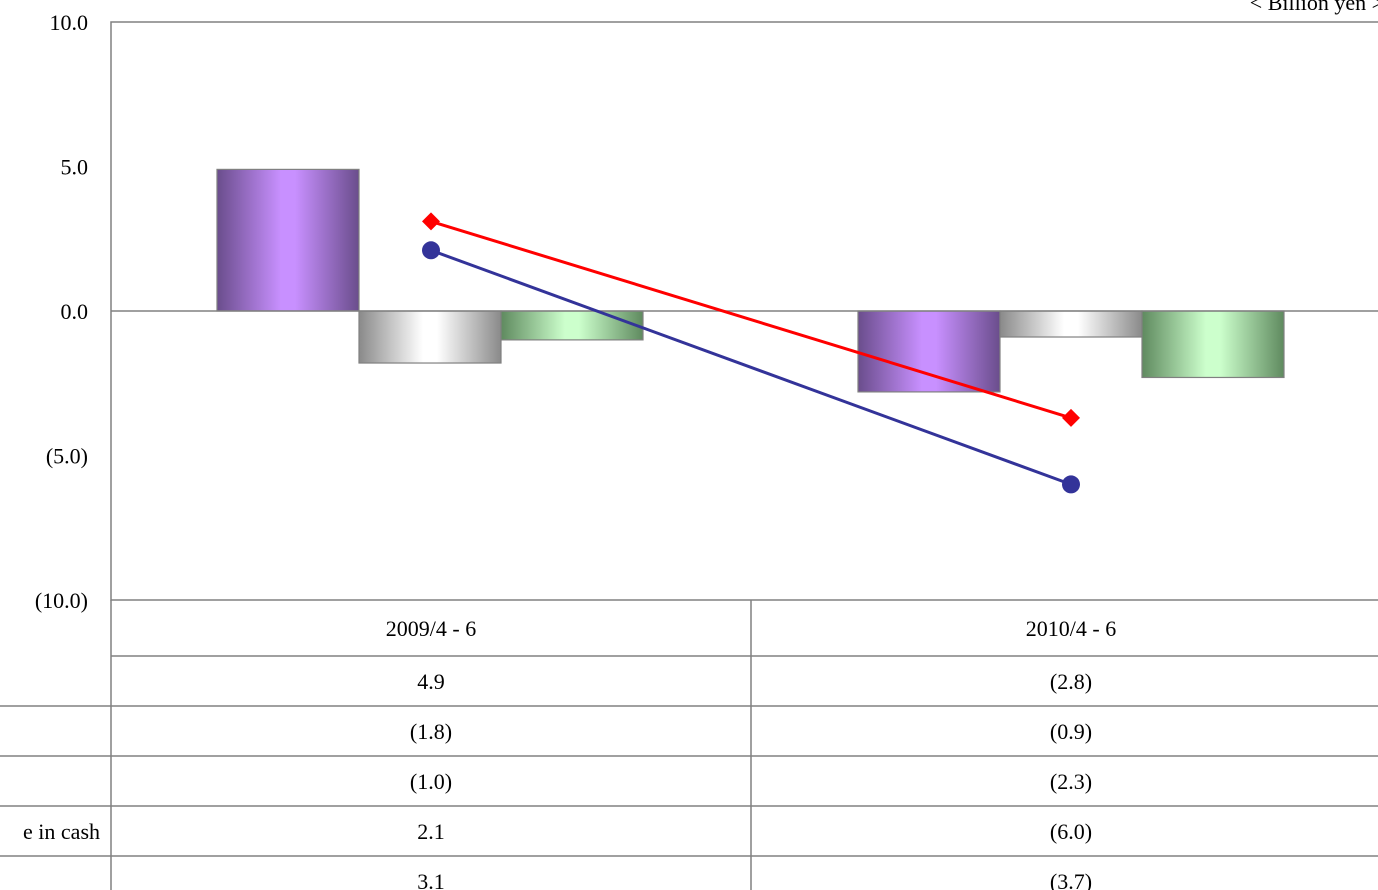 Image resolution: width=1378 pixels, height=890 pixels. What do you see at coordinates (431, 879) in the screenshot?
I see `table-cell: 3.1` at bounding box center [431, 879].